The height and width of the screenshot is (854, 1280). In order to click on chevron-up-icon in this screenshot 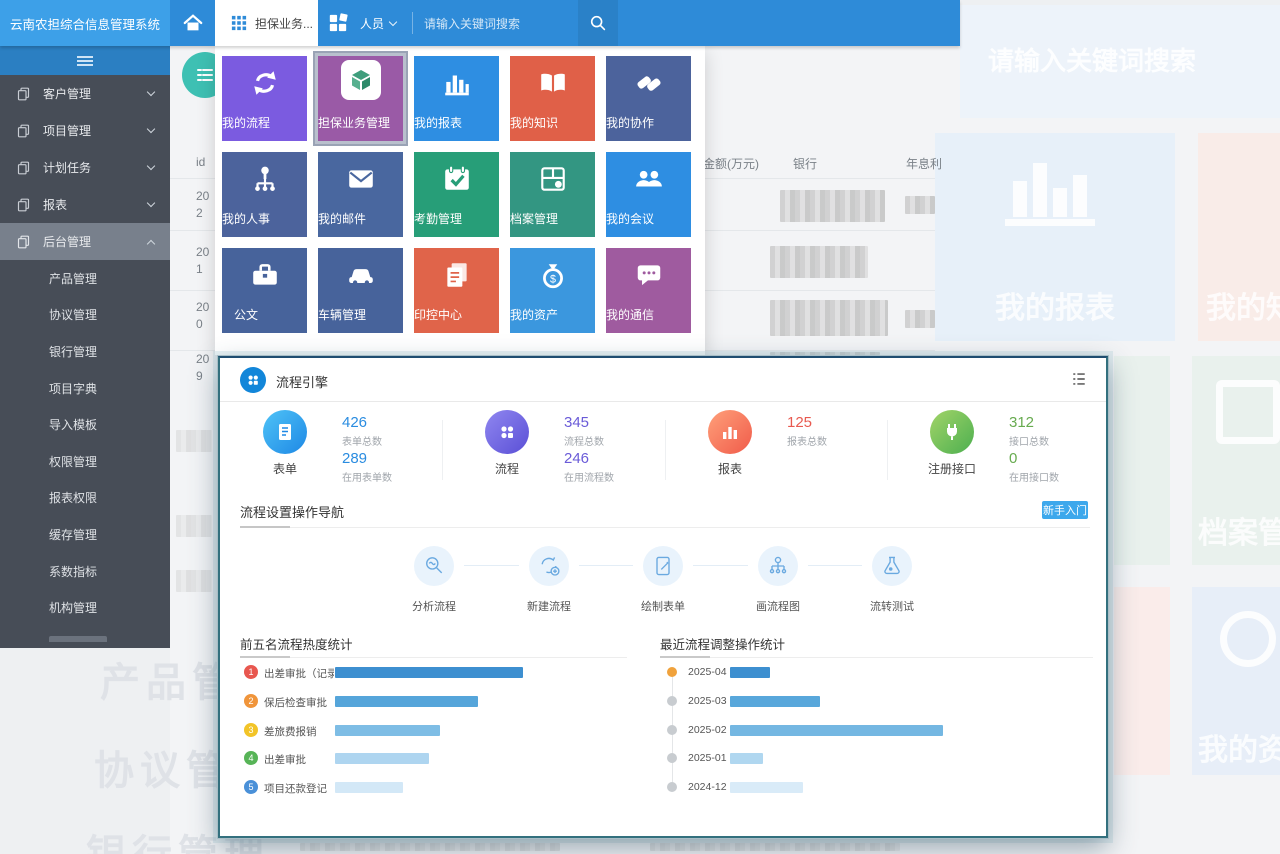, I will do `click(151, 243)`.